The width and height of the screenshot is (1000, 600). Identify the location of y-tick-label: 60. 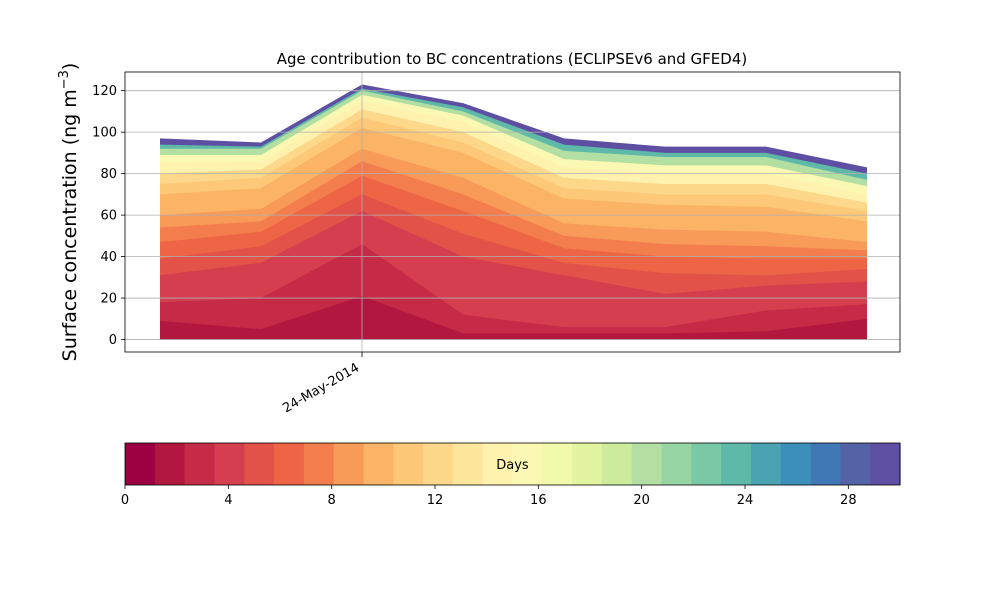
(108, 216).